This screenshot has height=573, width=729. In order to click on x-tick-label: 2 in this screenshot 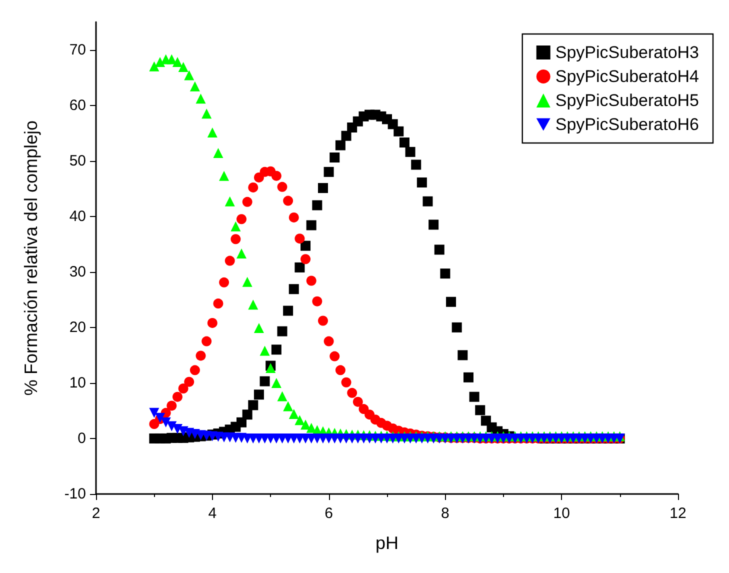, I will do `click(96, 513)`.